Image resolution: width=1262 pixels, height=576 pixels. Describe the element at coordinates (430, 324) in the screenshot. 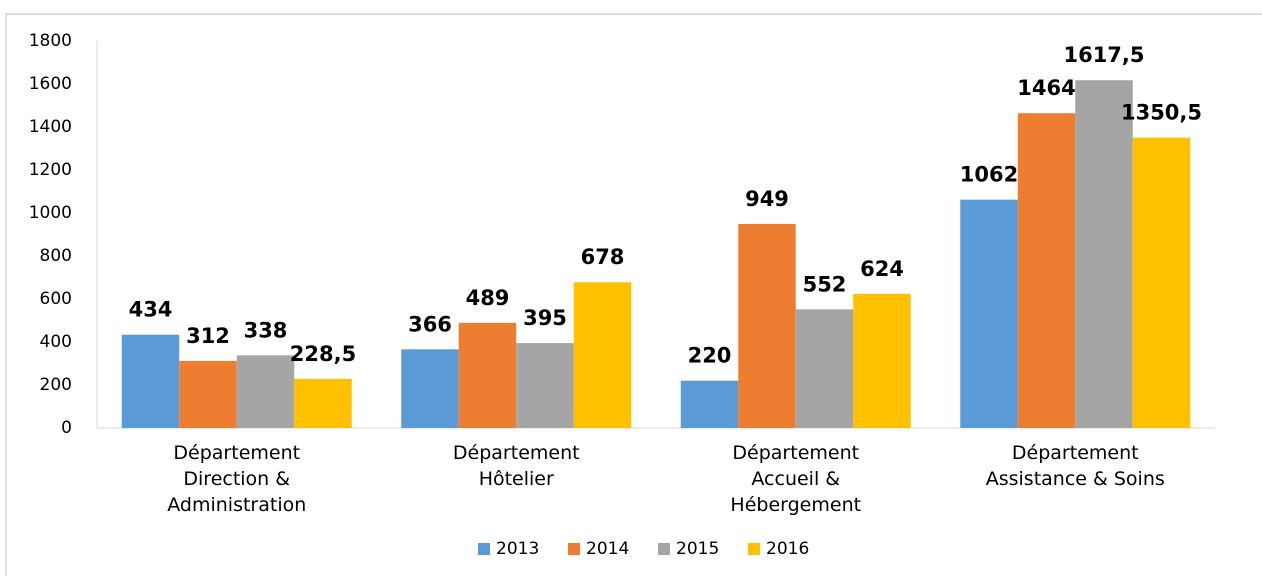

I see `data-label: 366` at that location.